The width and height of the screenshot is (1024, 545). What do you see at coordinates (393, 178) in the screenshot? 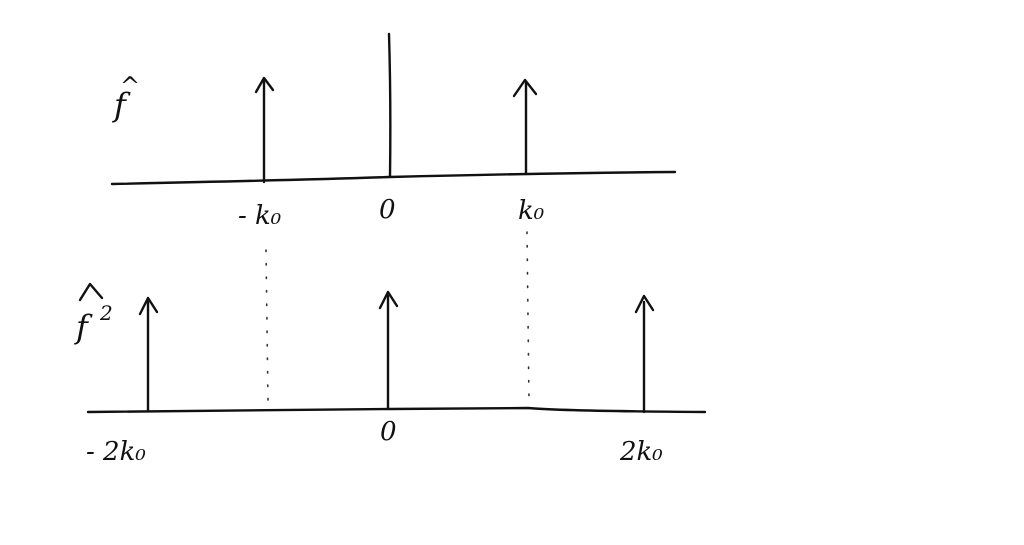
I see `top-horizontal-axis` at bounding box center [393, 178].